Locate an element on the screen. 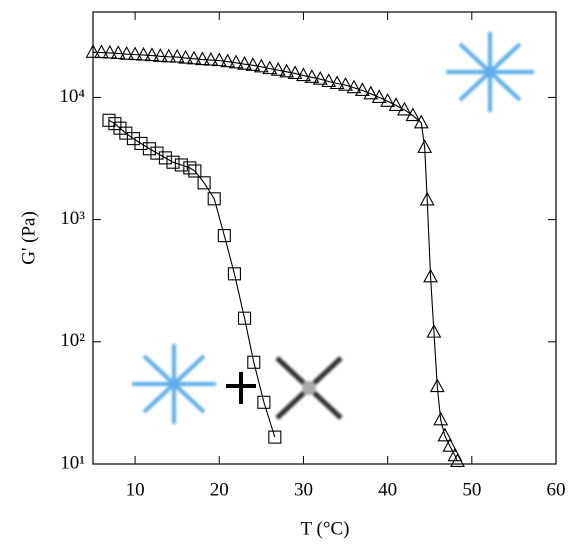 The height and width of the screenshot is (549, 570). y-tick-label: 10³ is located at coordinates (72, 218).